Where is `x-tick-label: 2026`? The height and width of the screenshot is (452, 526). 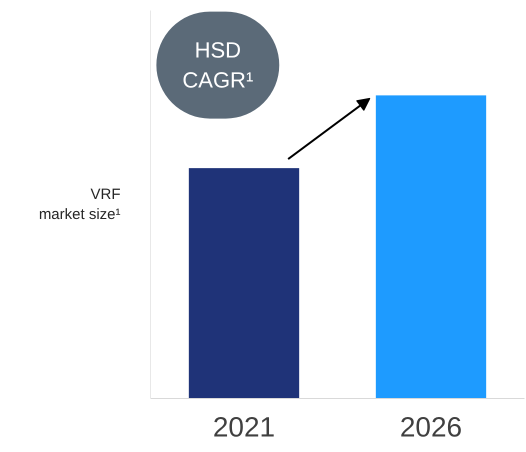
x-tick-label: 2026 is located at coordinates (431, 427).